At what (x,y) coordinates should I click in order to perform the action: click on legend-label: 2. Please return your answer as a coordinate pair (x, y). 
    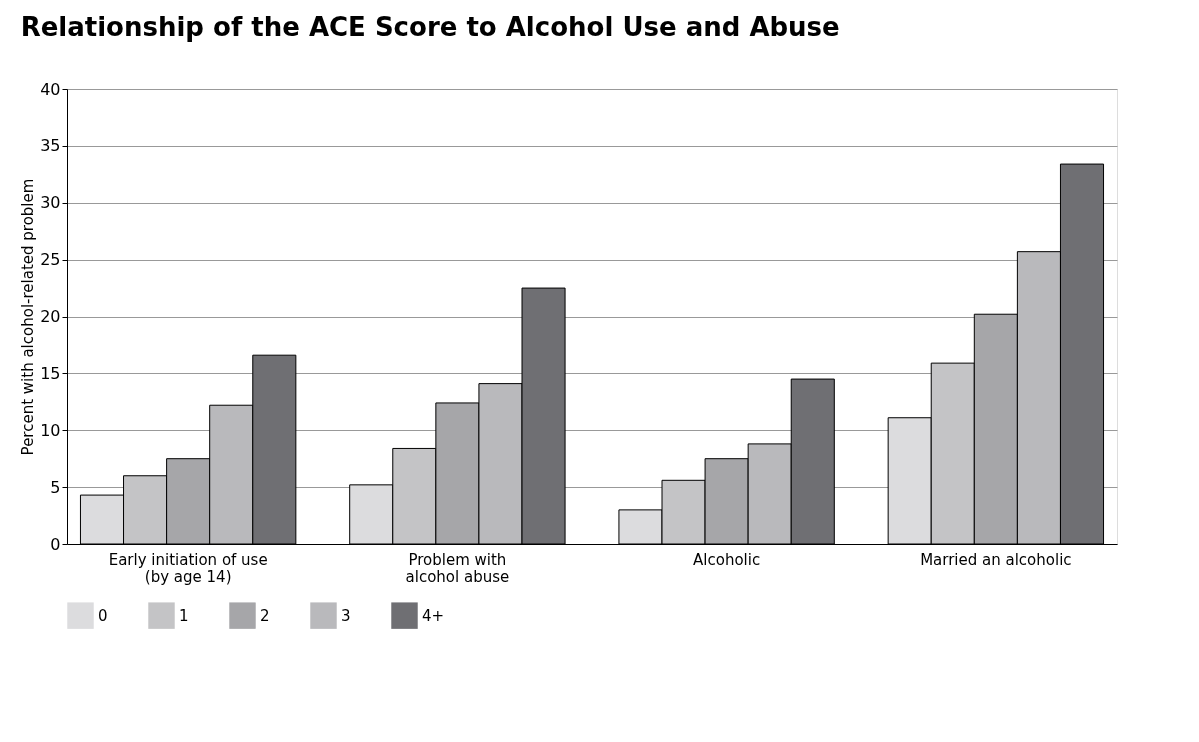
    Looking at the image, I should click on (265, 615).